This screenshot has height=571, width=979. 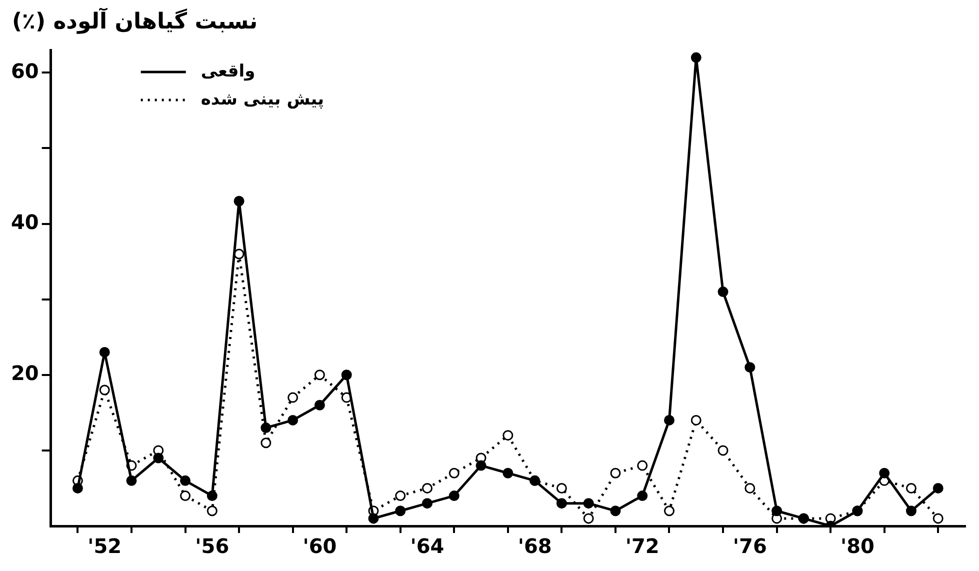 What do you see at coordinates (105, 546) in the screenshot?
I see `x-tick-label: '52` at bounding box center [105, 546].